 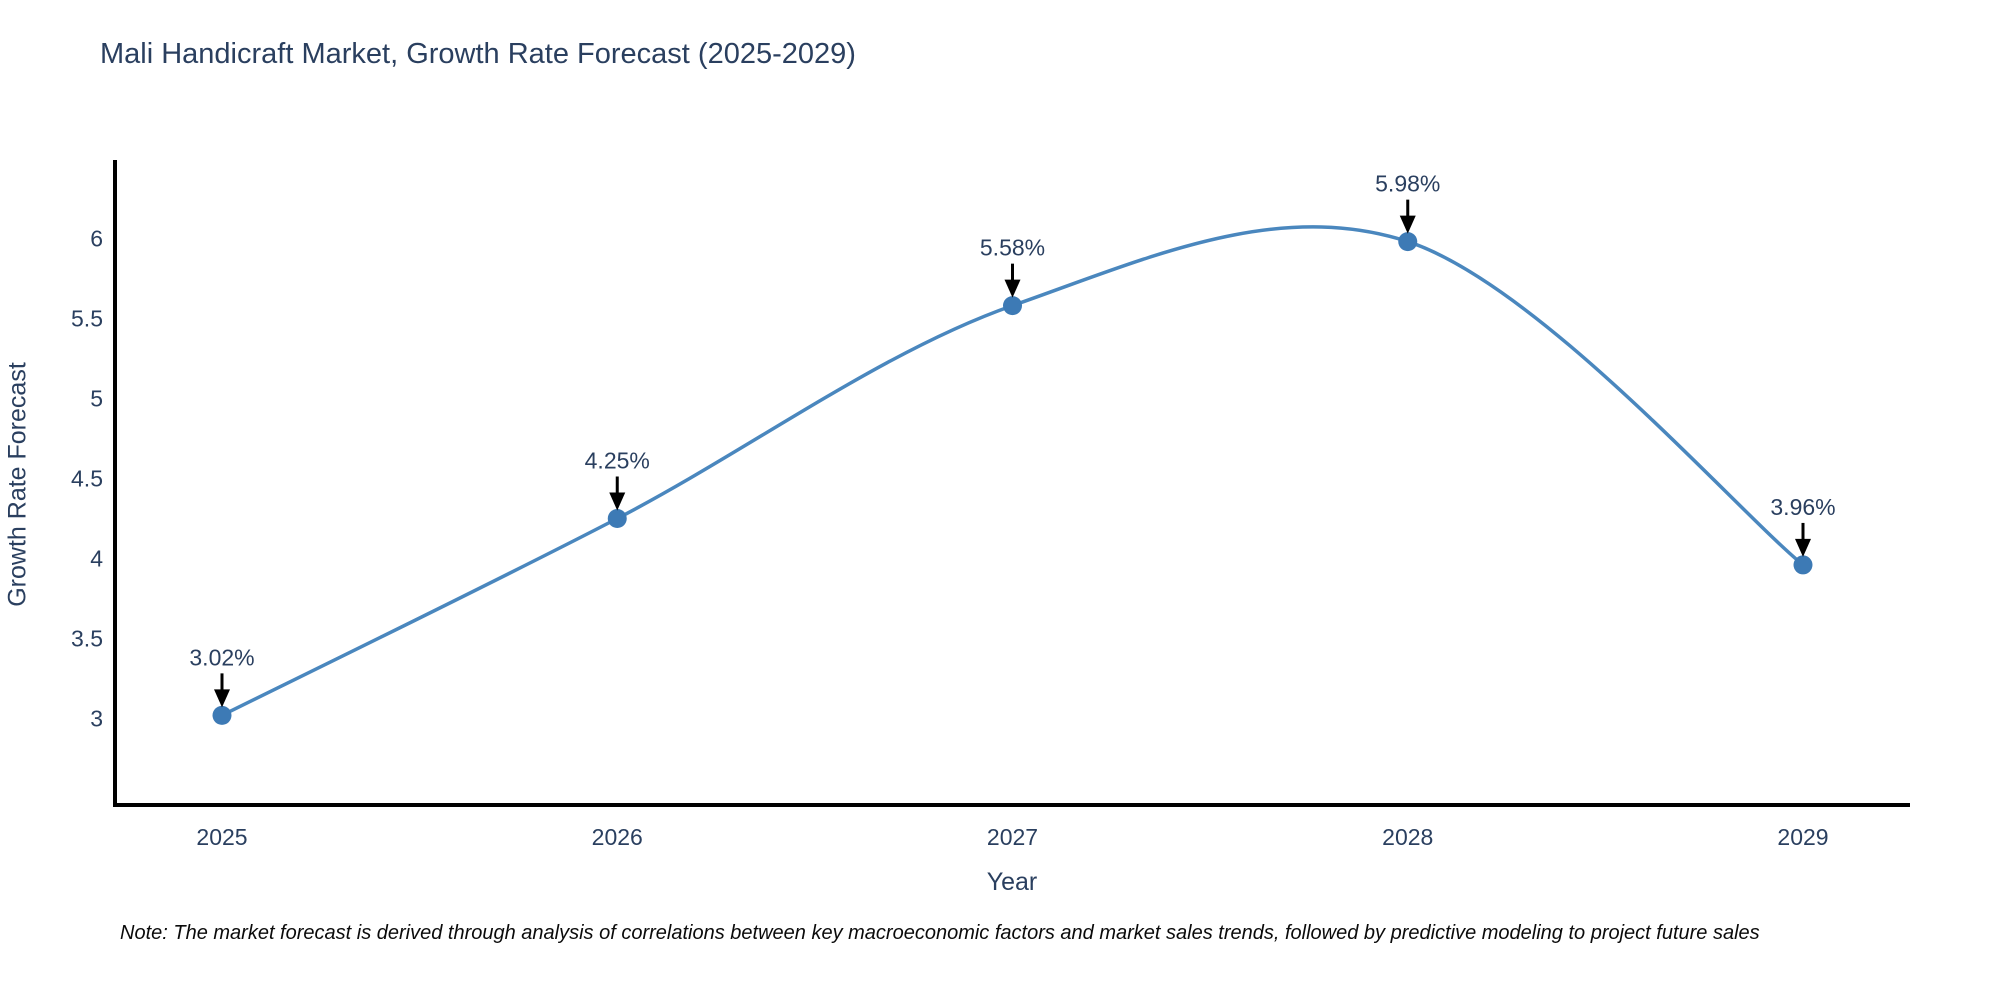 I want to click on y-tick-label: 4, so click(x=96, y=559).